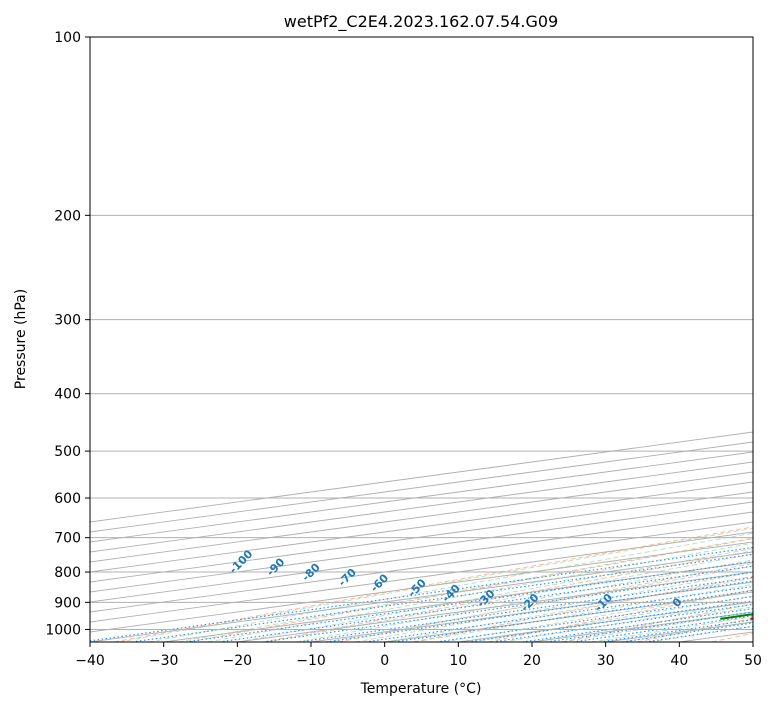  Describe the element at coordinates (458, 661) in the screenshot. I see `x-tick-label: 10` at that location.